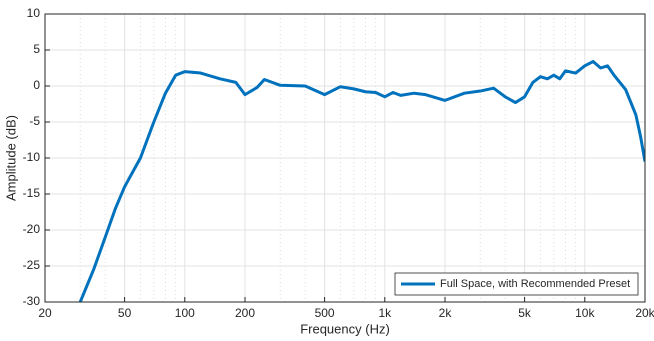  I want to click on x-tick-label: 20, so click(45, 313).